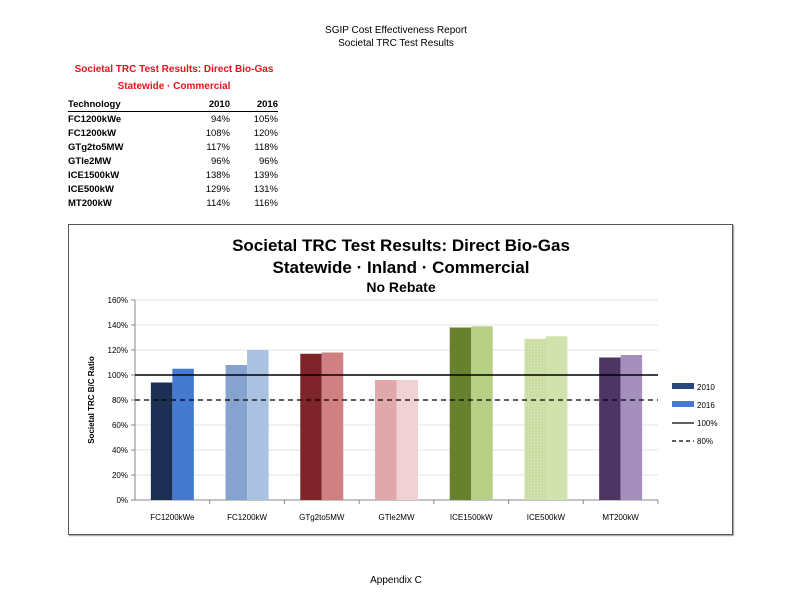 The width and height of the screenshot is (792, 612). What do you see at coordinates (118, 350) in the screenshot?
I see `y-tick-label: 120%` at bounding box center [118, 350].